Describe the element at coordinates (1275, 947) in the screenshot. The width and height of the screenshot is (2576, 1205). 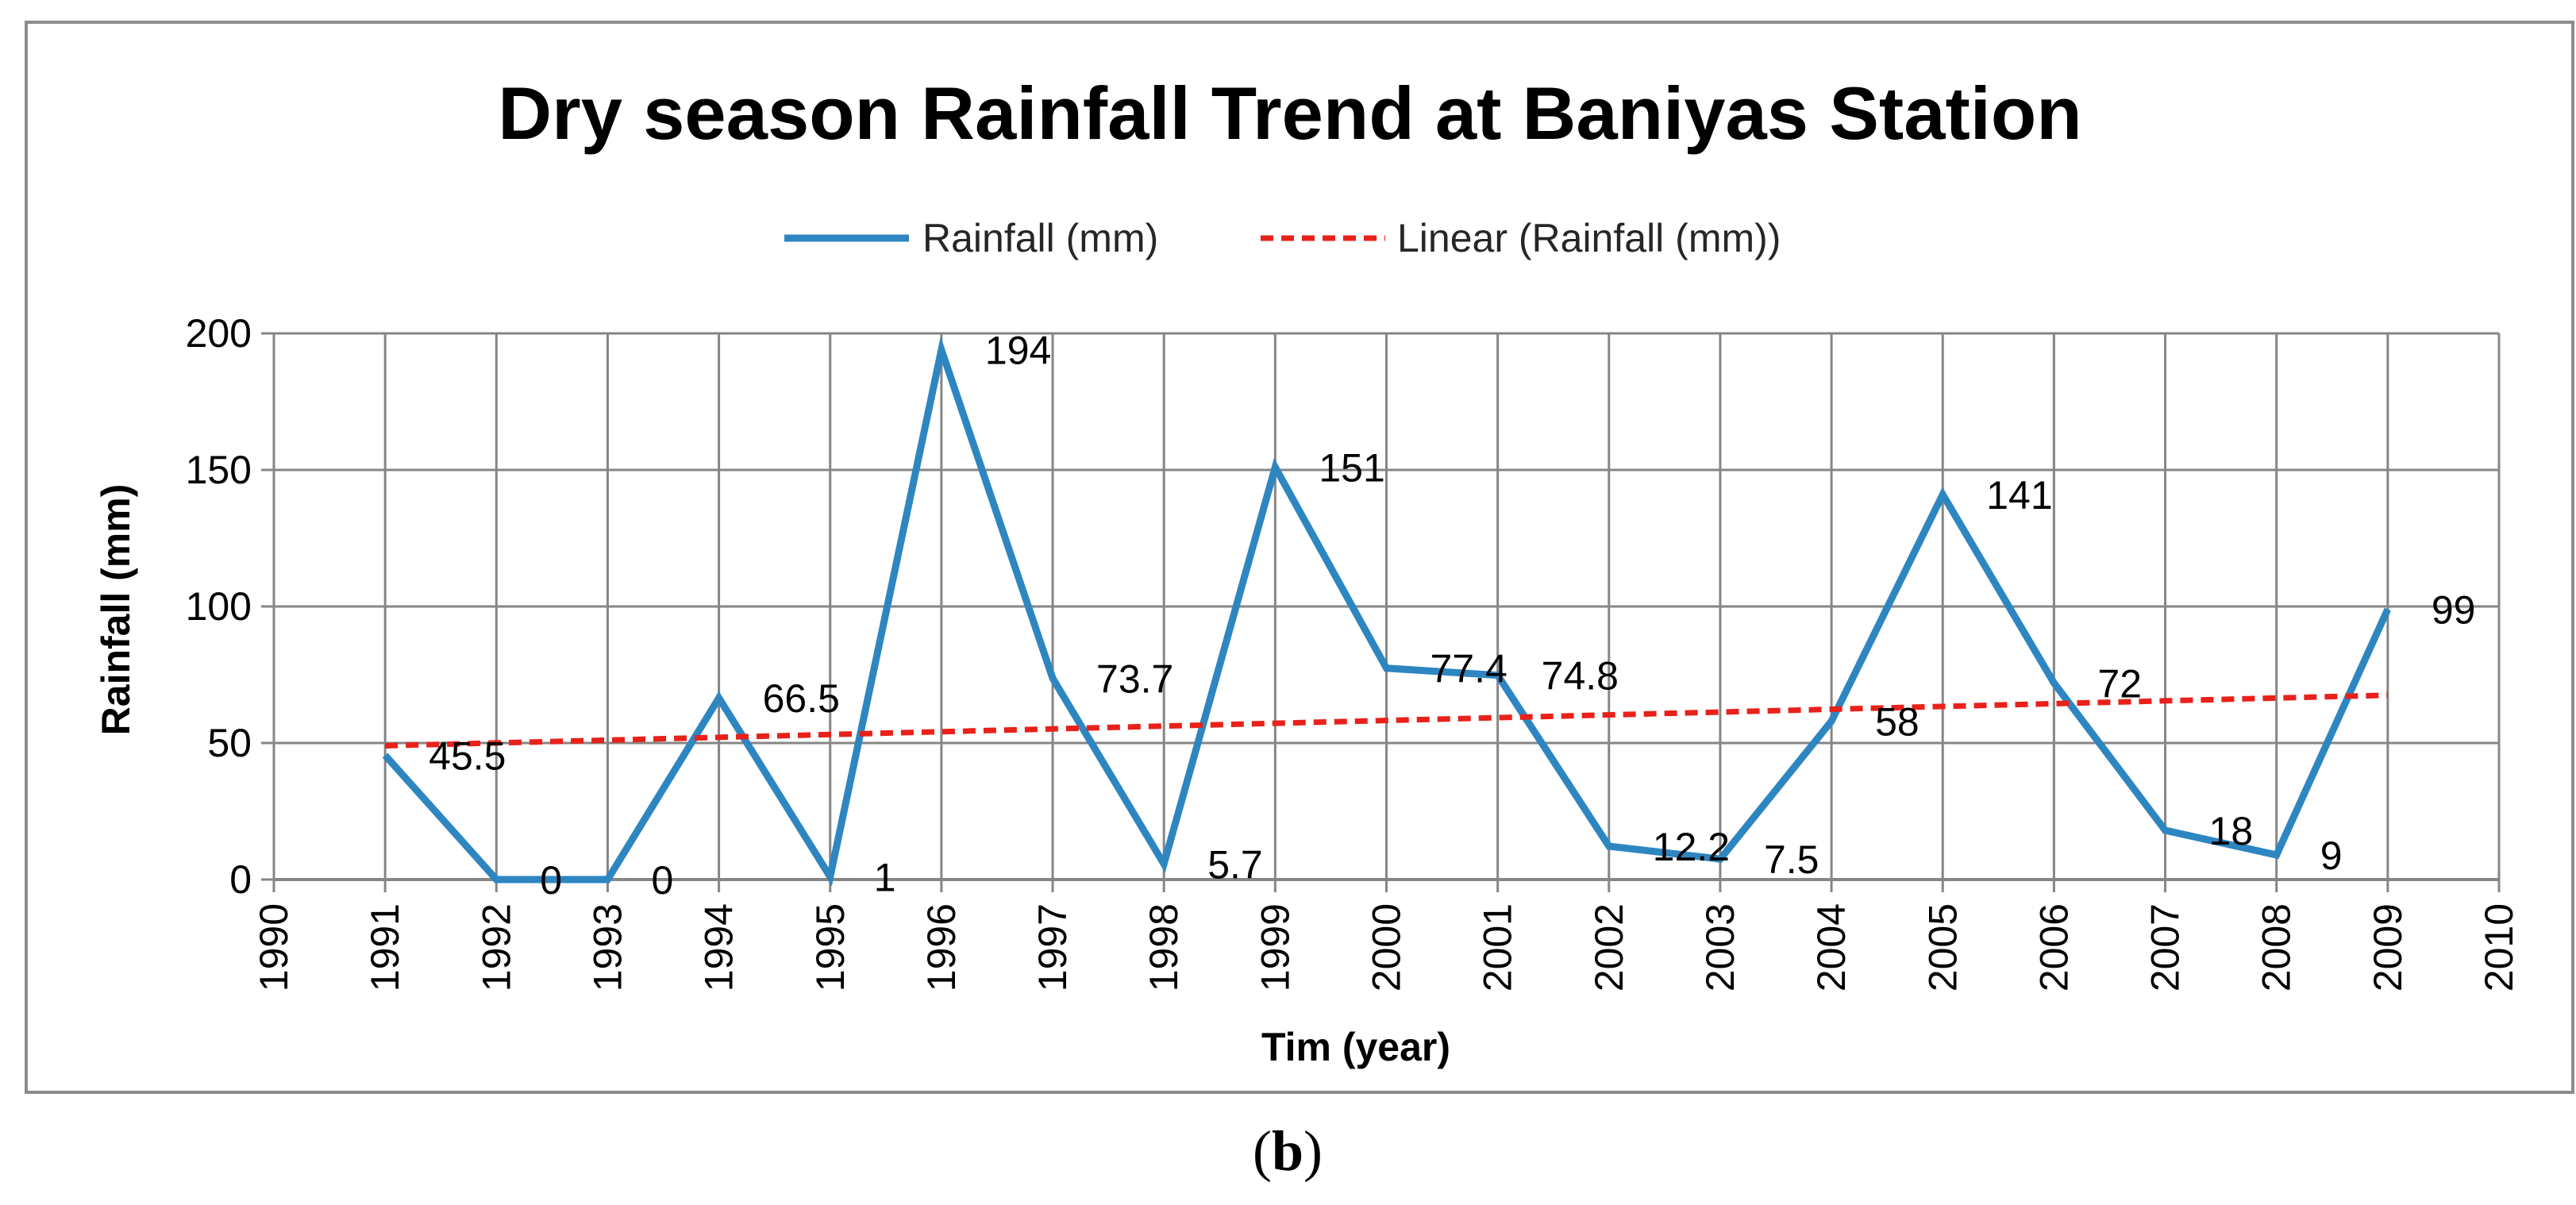
I see `x-tick-label: 1999` at that location.